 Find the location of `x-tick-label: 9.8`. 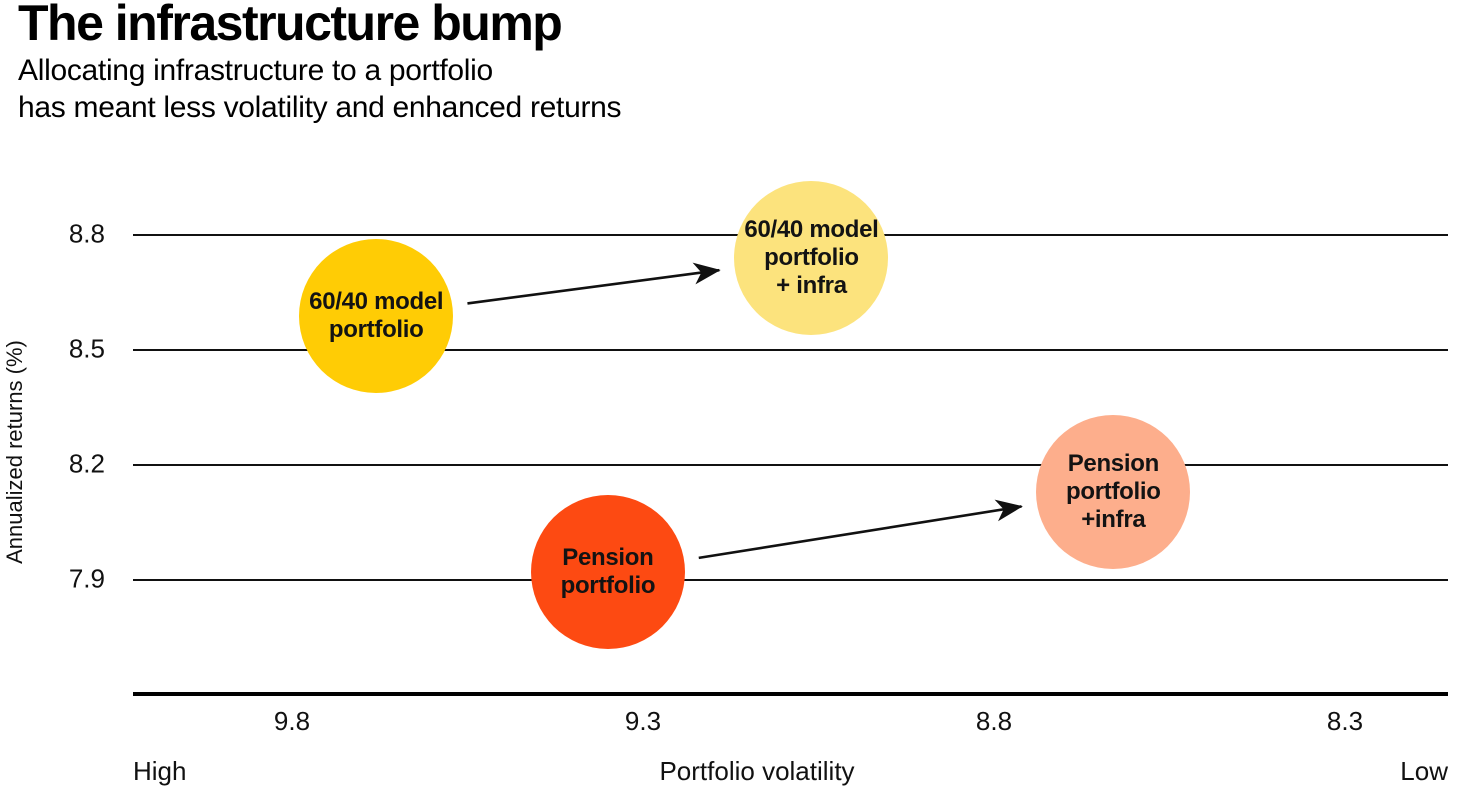

x-tick-label: 9.8 is located at coordinates (292, 721).